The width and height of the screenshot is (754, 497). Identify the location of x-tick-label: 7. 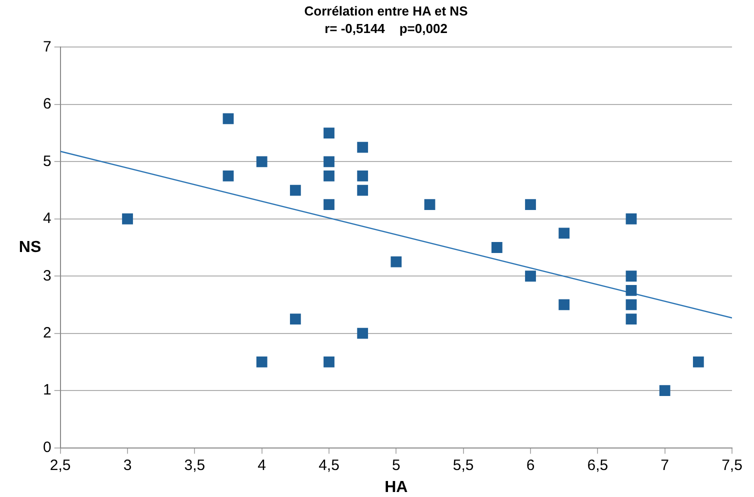
(665, 465).